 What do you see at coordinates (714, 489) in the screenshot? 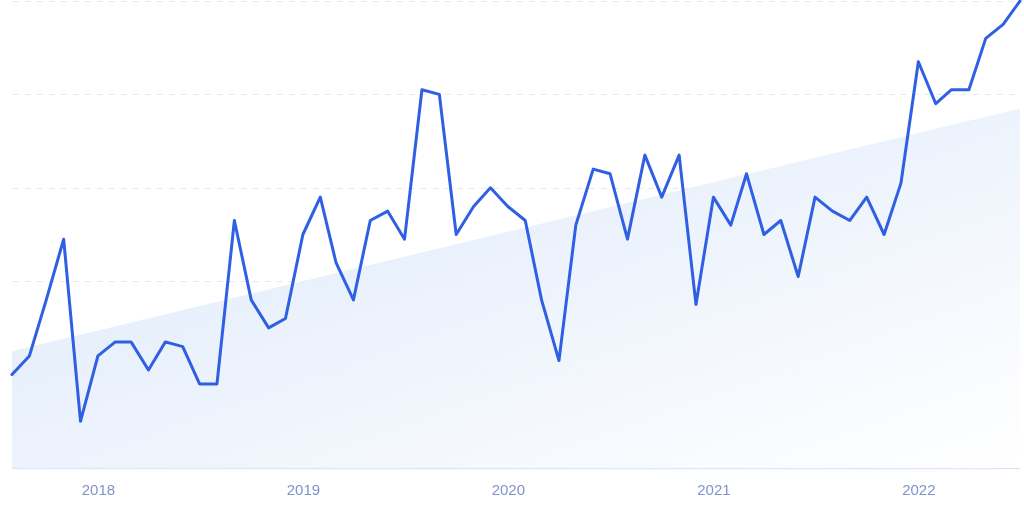
I see `x-tick-label: 2021` at bounding box center [714, 489].